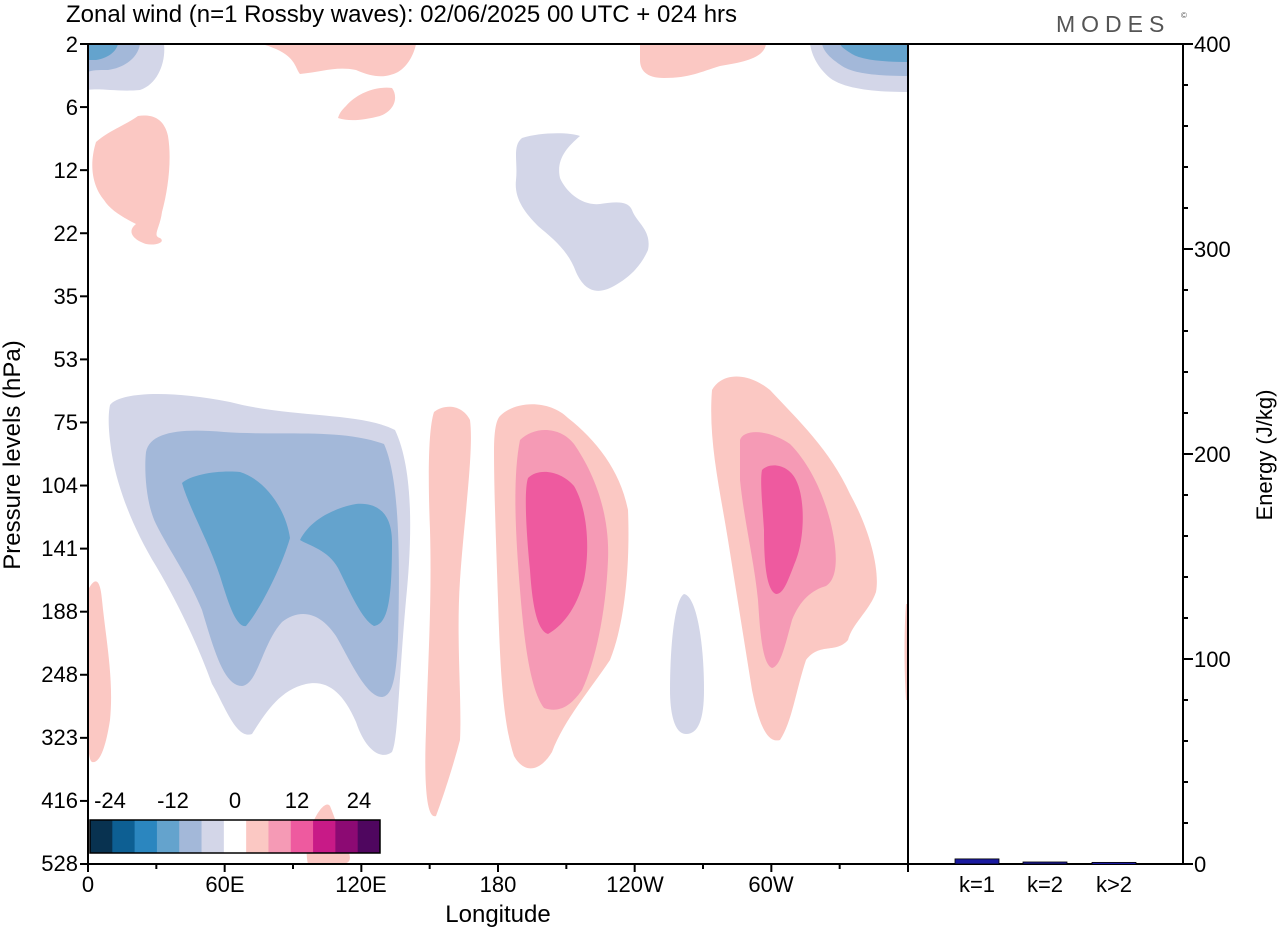 This screenshot has height=930, width=1280. I want to click on energy-tick-label: 200, so click(1212, 454).